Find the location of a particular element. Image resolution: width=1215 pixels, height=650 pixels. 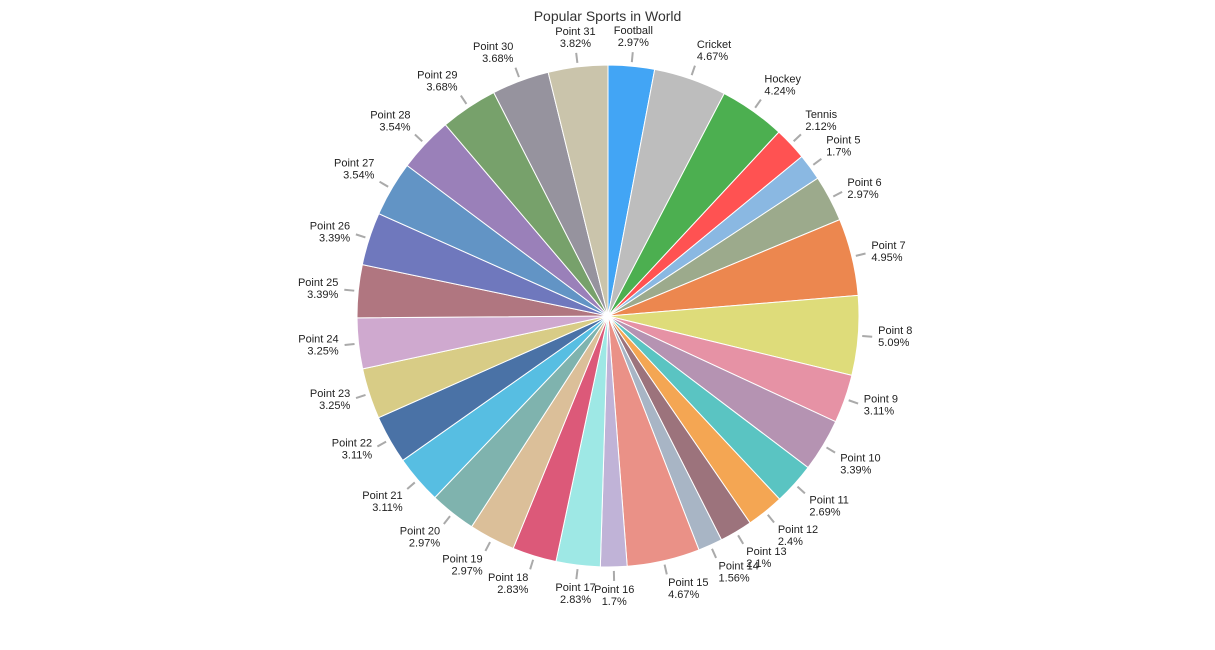

slice-label: Point 9 3.11% is located at coordinates (881, 406).